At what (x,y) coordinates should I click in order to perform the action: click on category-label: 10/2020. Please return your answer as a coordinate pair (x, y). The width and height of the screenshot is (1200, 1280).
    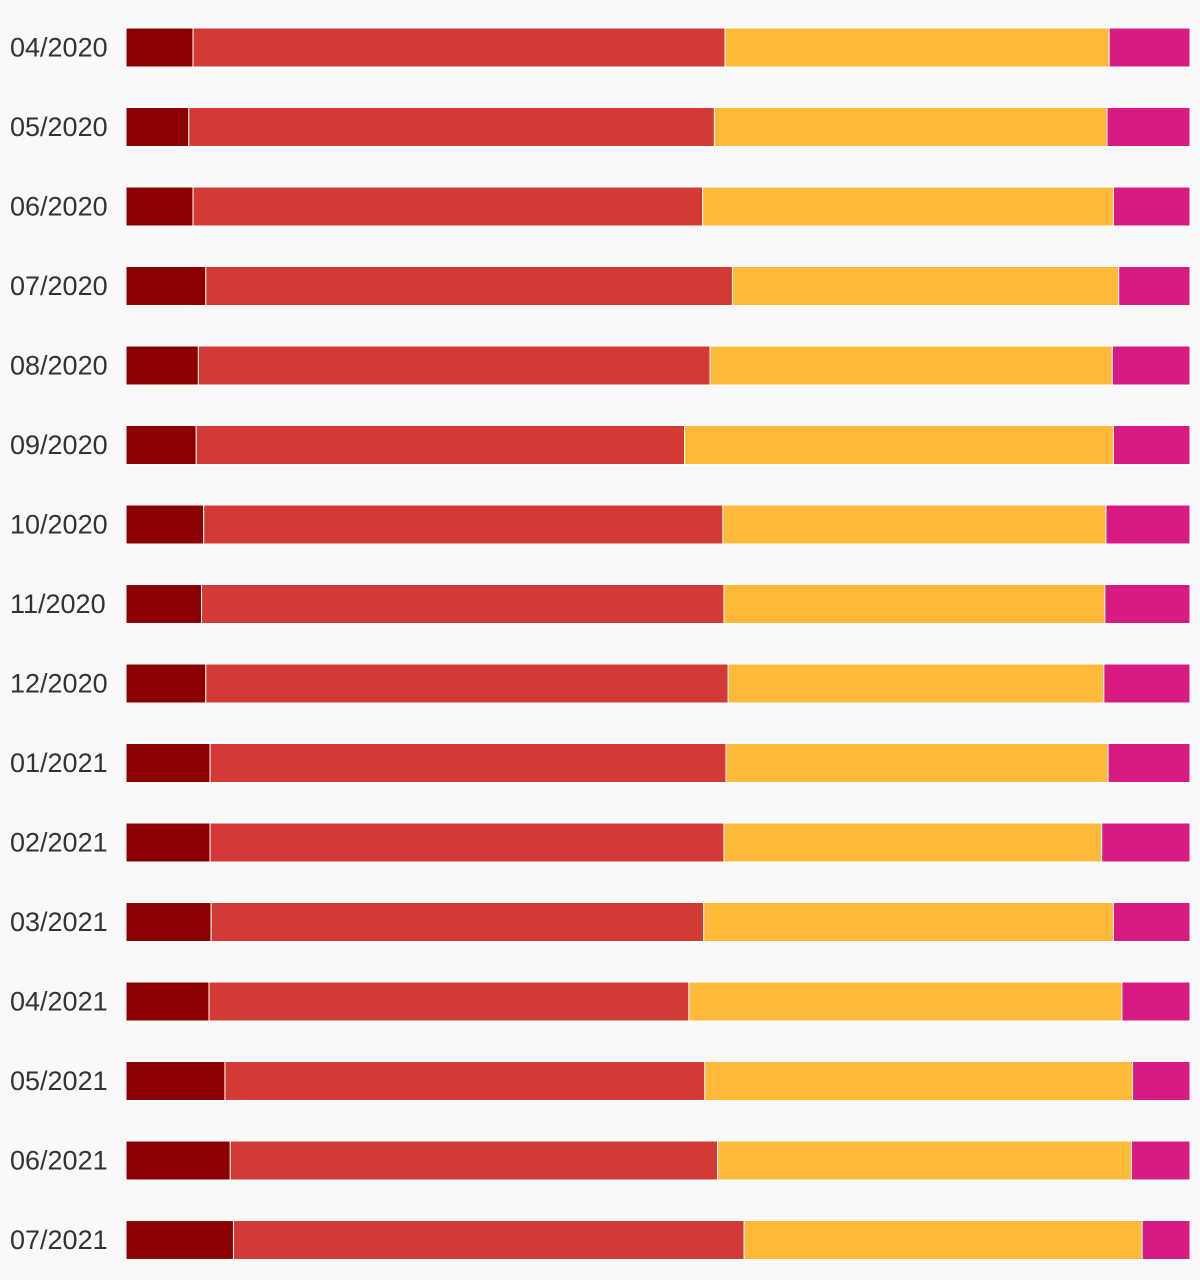
    Looking at the image, I should click on (59, 525).